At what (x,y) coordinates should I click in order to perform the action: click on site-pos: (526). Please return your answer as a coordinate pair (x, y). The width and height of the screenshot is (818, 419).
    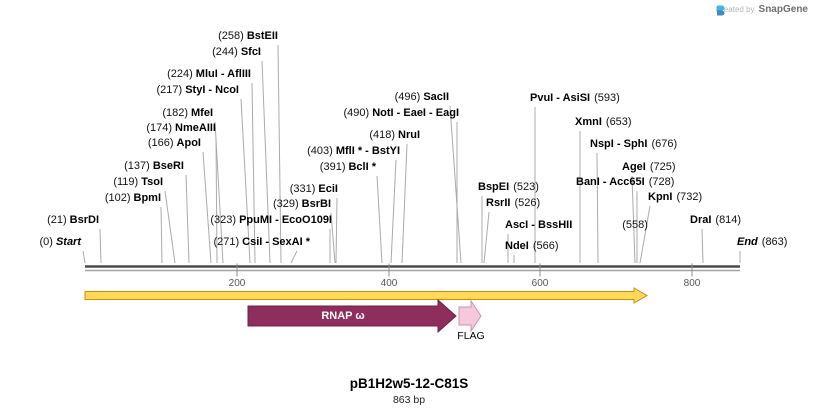
    Looking at the image, I should click on (527, 203).